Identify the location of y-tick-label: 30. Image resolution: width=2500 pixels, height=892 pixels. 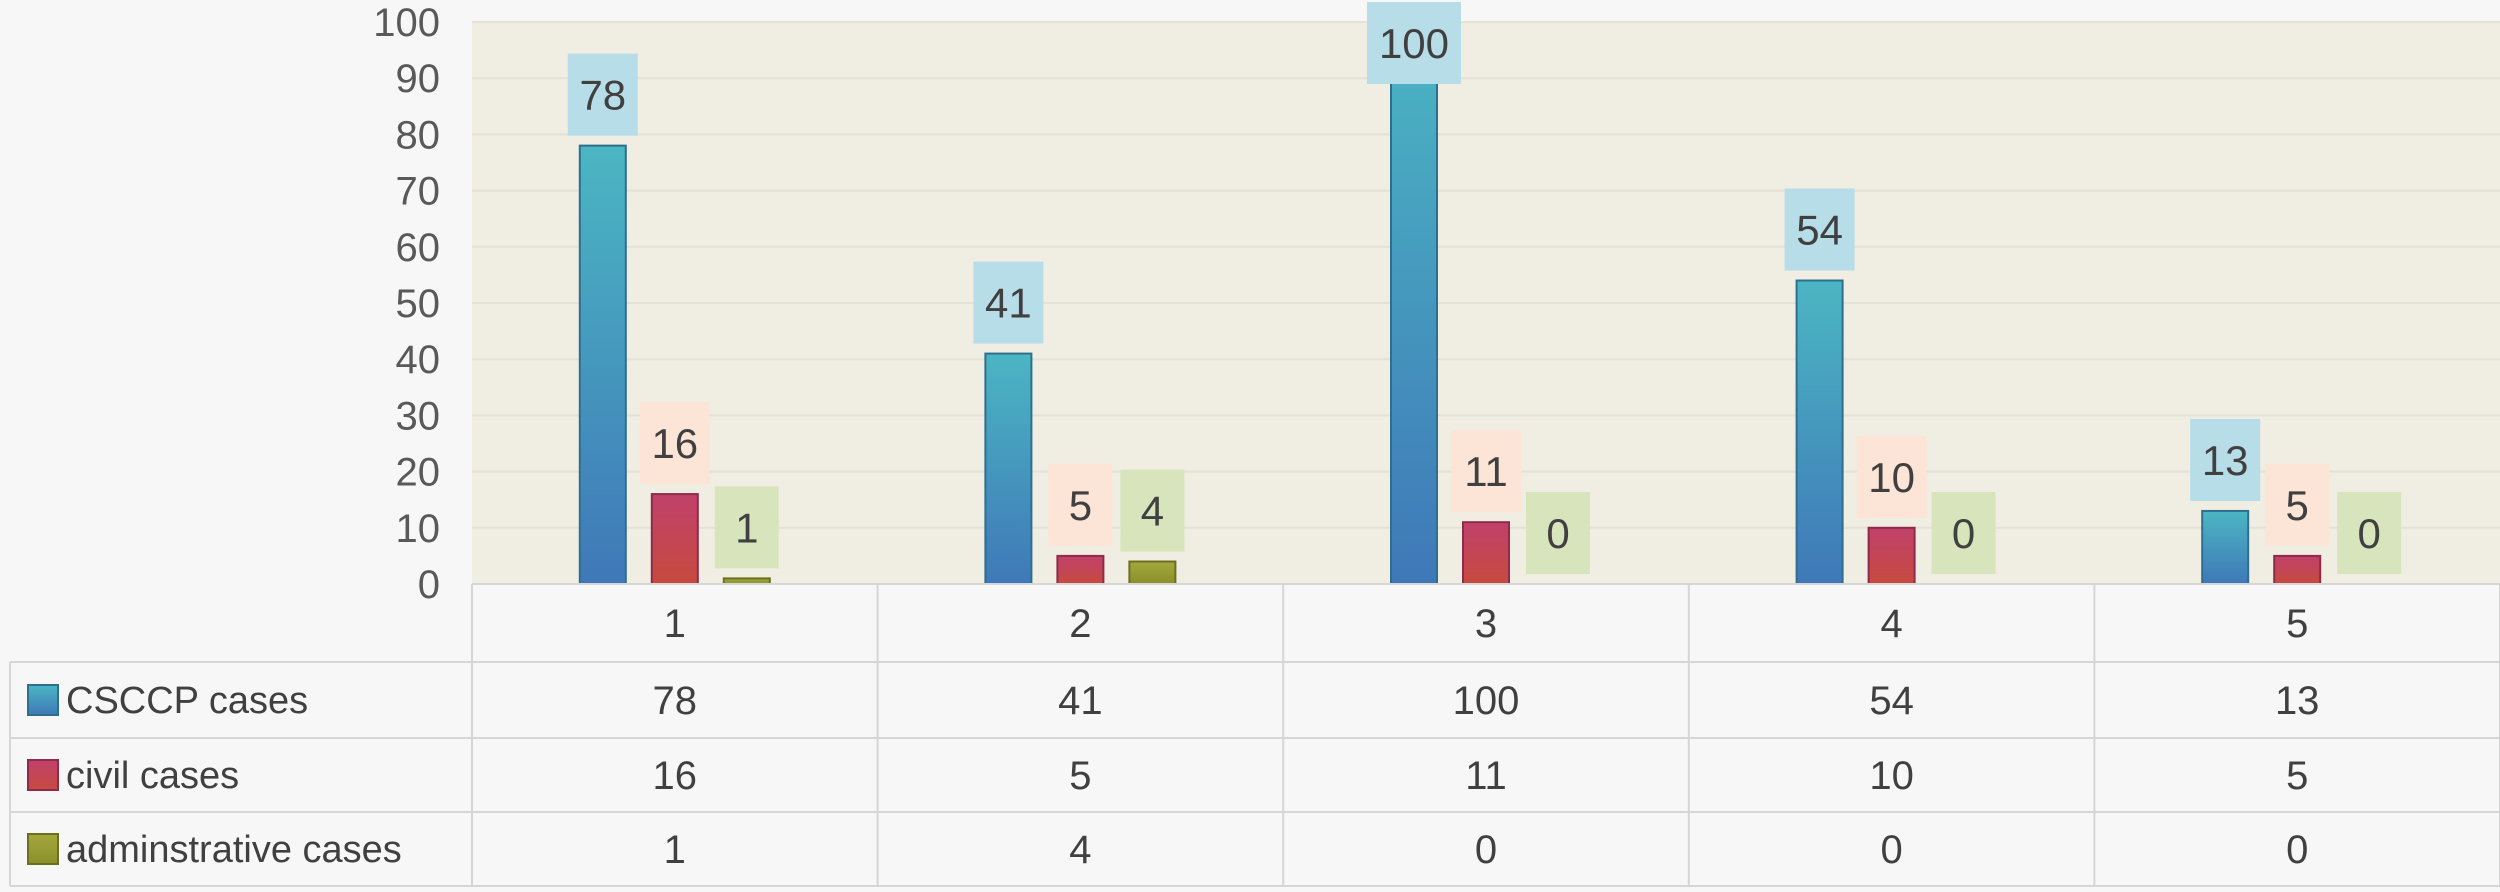
(418, 416).